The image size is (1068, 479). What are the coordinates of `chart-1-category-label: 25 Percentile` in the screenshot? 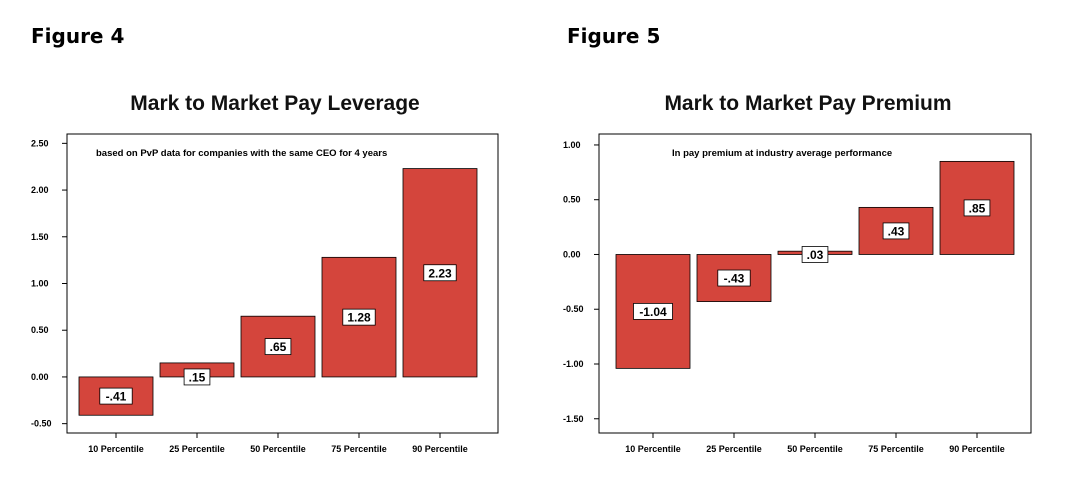 It's located at (197, 449).